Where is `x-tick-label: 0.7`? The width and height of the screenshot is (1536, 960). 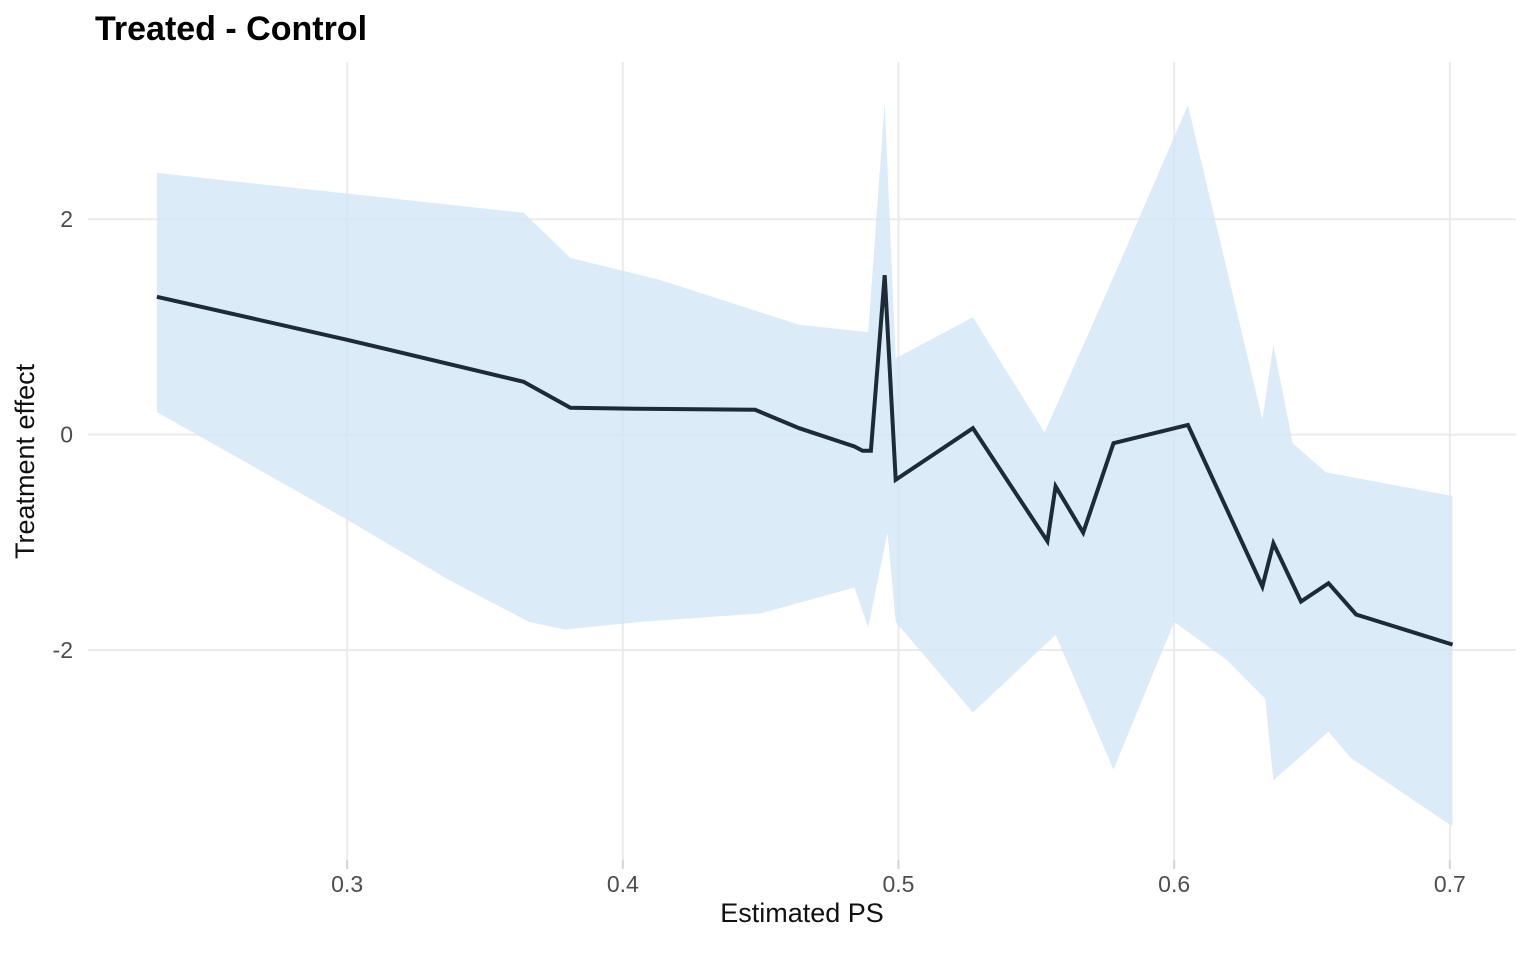
x-tick-label: 0.7 is located at coordinates (1450, 884).